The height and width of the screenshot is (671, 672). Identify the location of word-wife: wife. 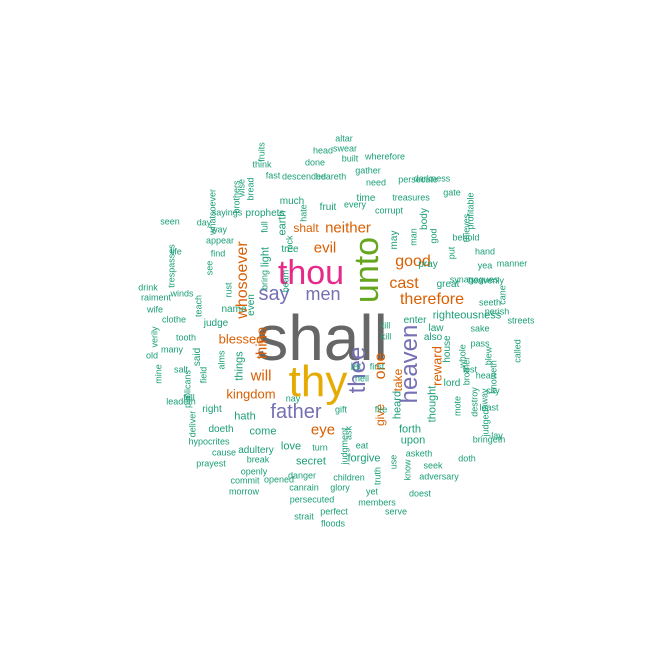
(155, 309).